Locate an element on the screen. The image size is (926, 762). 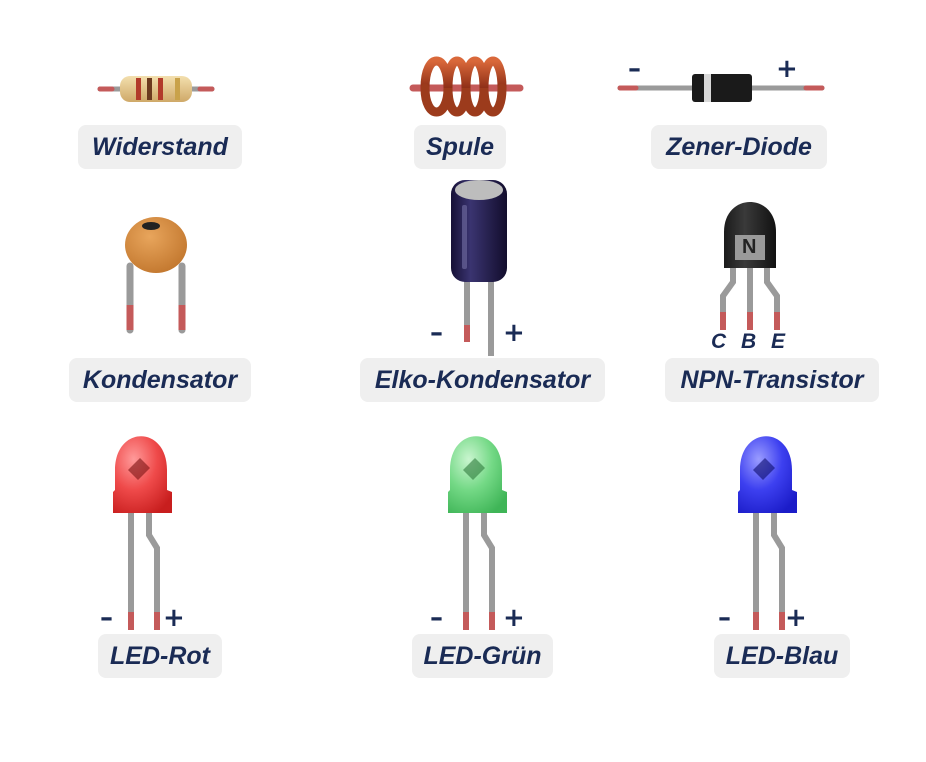
label-led-green: LED-Grün is located at coordinates (482, 656).